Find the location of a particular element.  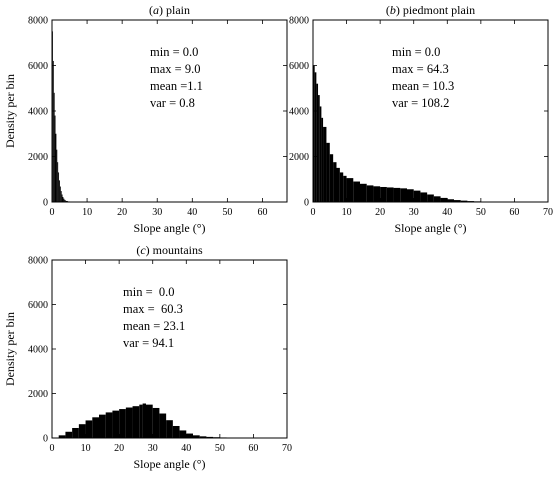

stat-annotation: max = 9.0 is located at coordinates (175, 69).